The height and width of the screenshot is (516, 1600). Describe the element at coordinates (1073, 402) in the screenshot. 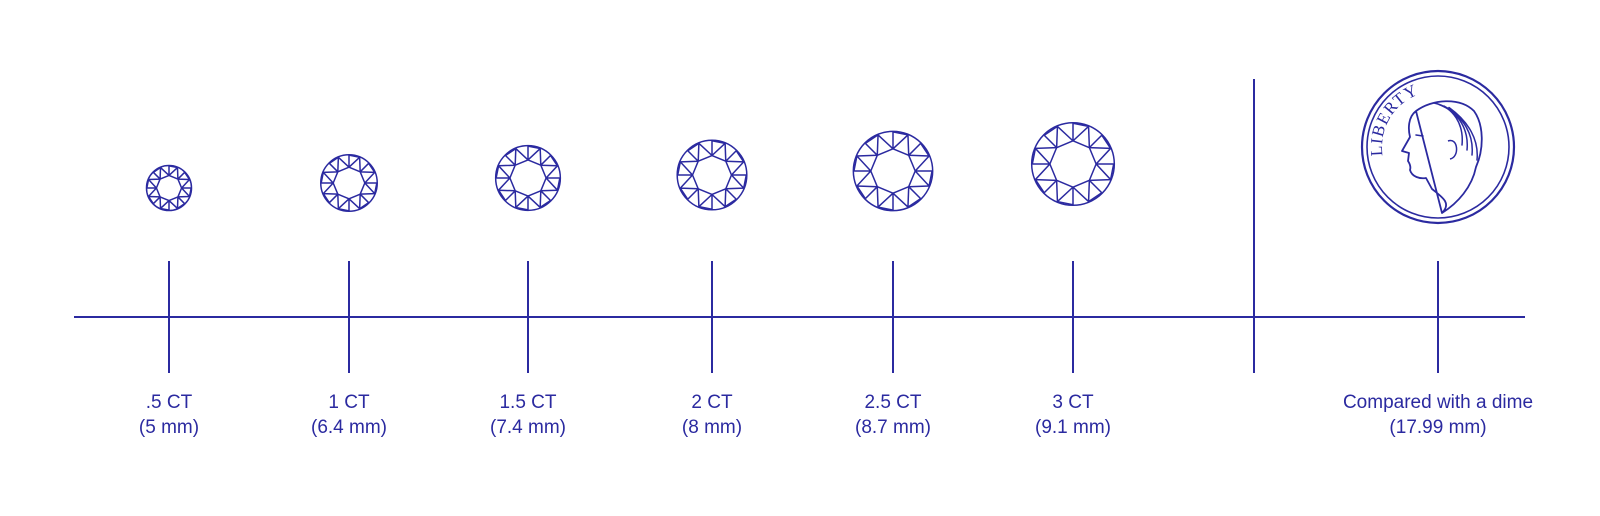

I see `carat-weight: 3 CT` at that location.